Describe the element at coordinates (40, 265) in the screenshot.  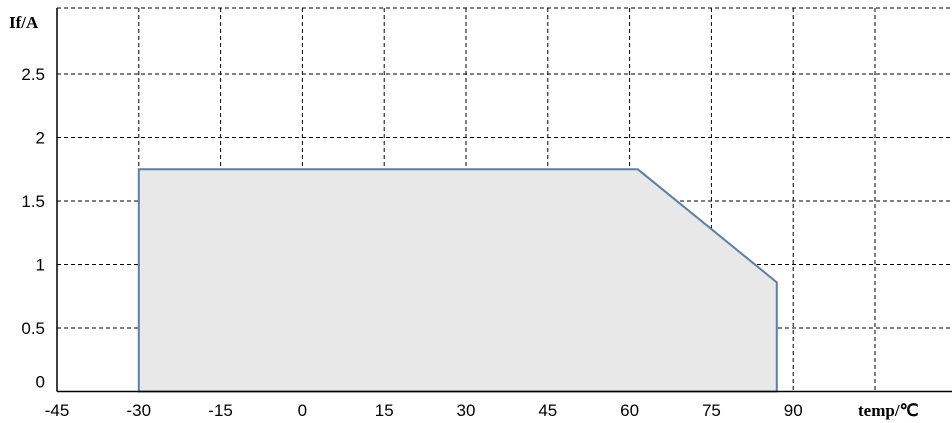
I see `y-tick-label: 1` at that location.